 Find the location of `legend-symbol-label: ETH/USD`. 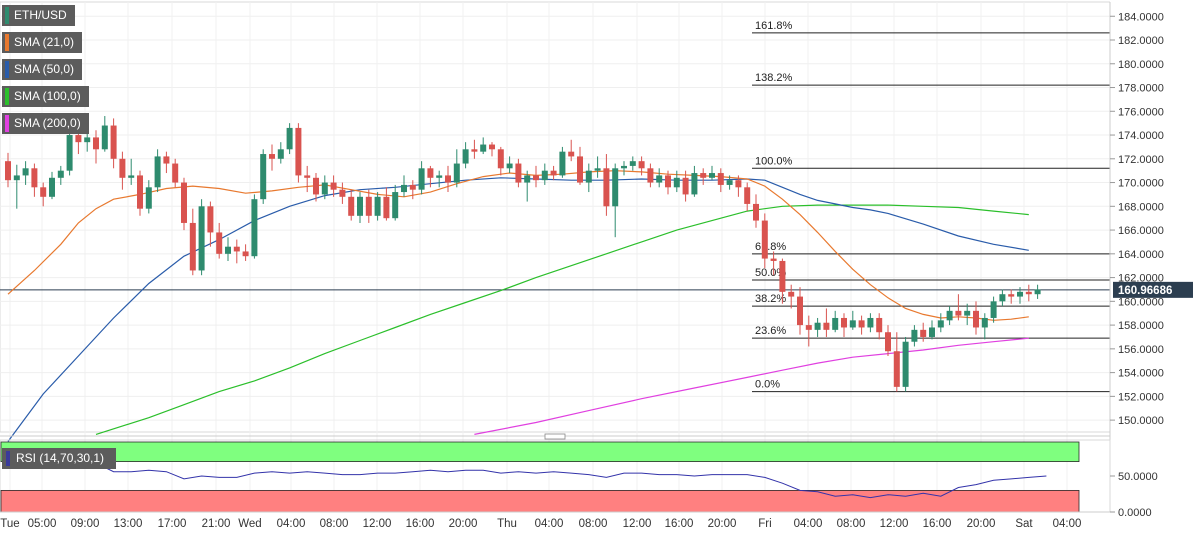

legend-symbol-label: ETH/USD is located at coordinates (40, 15).